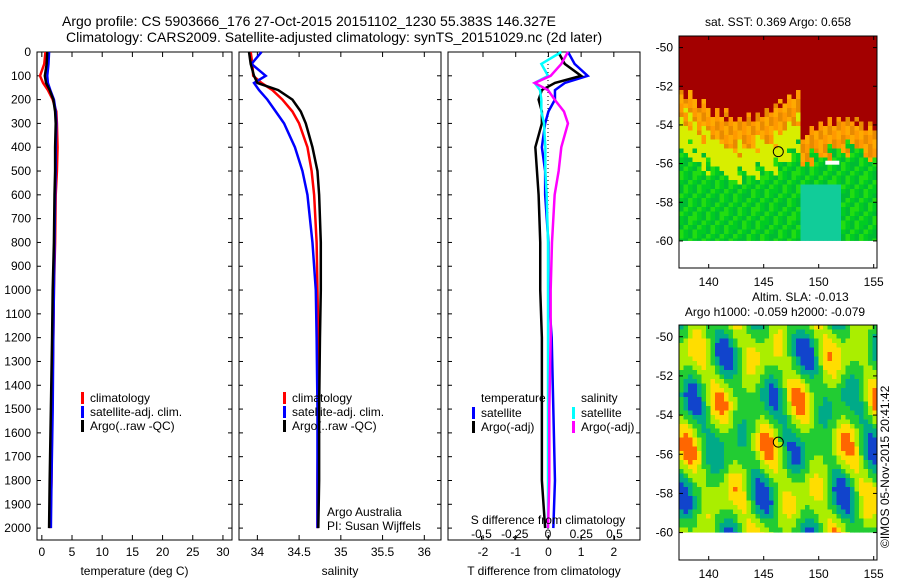  I want to click on top-x-tick-label: -0.5, so click(481, 534).